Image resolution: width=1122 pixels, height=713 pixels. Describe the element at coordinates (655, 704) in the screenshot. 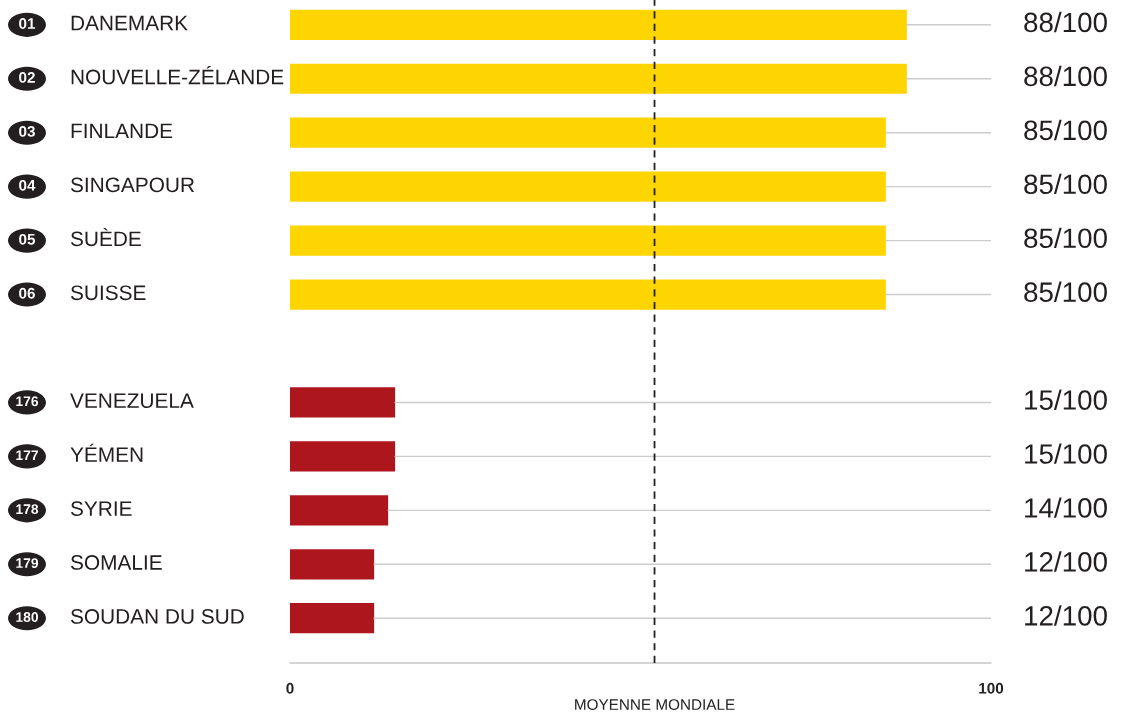

I see `ref-line-label: MOYENNE MONDIALE` at that location.